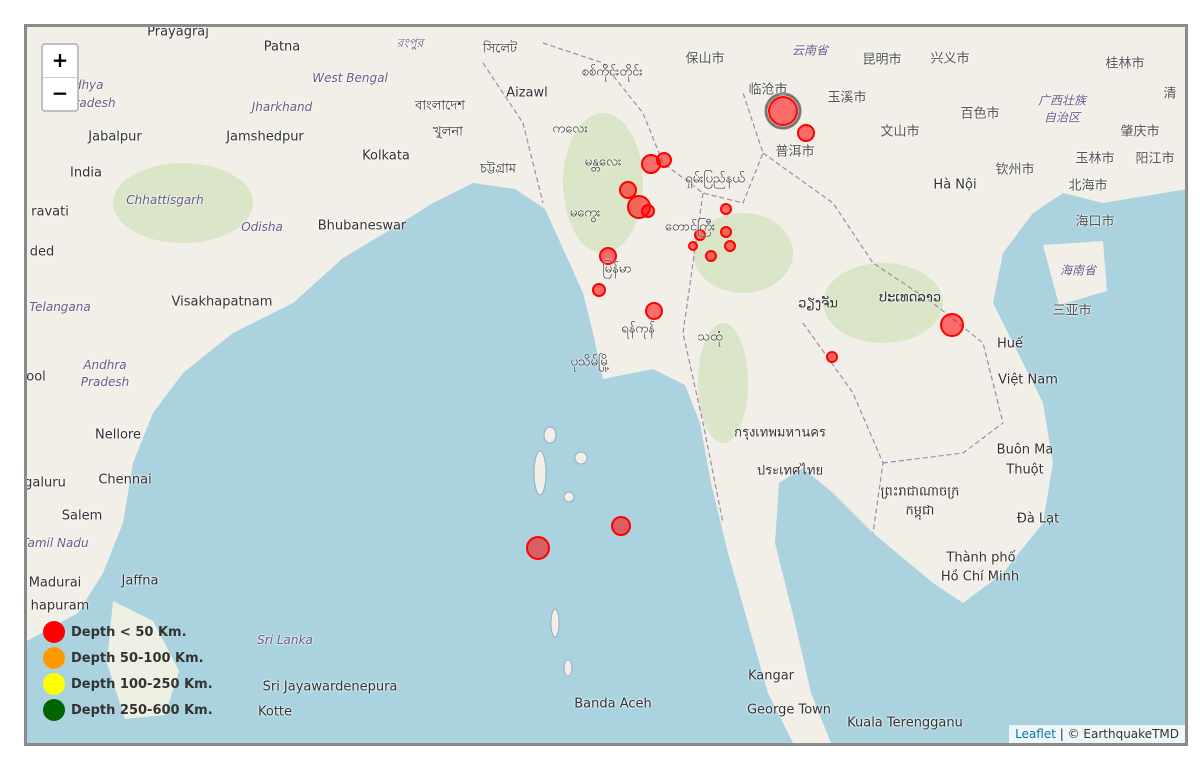 This screenshot has height=765, width=1200. Describe the element at coordinates (125, 480) in the screenshot. I see `place-label: Chennai` at that location.